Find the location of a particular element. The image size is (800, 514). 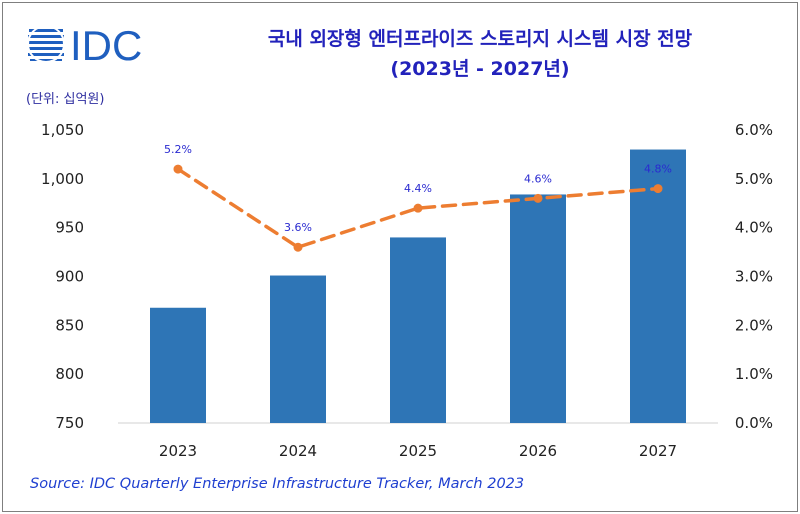

y2-tick-label: 4.0% is located at coordinates (754, 228).